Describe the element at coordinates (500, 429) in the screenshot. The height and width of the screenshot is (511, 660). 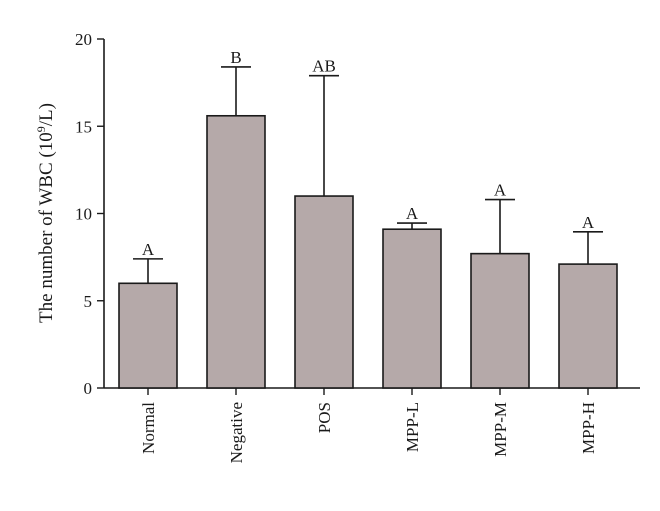
I see `x-tick-label: MPP-M` at that location.